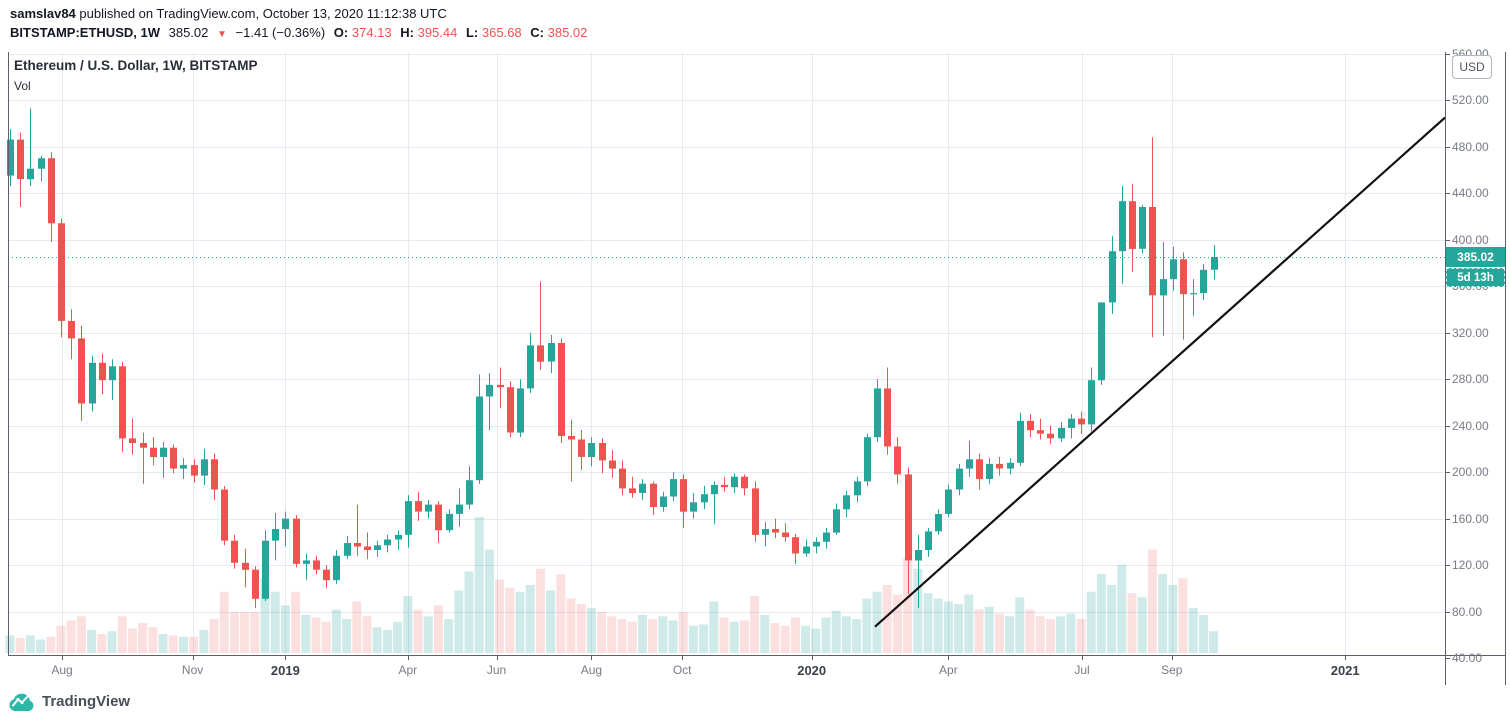 This screenshot has height=722, width=1510. I want to click on price-axis-label: 280.00, so click(1470, 379).